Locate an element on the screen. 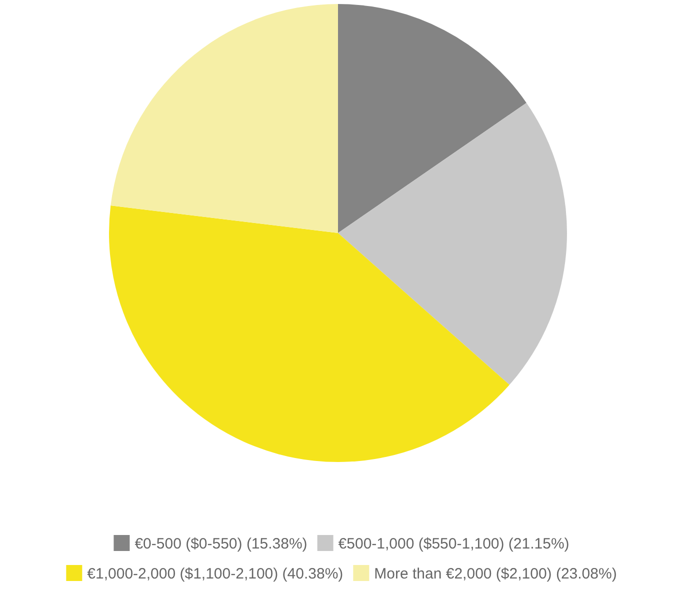 The width and height of the screenshot is (683, 590). legend-label: €500-1,000 ($550-1,100) (21.15%) is located at coordinates (454, 543).